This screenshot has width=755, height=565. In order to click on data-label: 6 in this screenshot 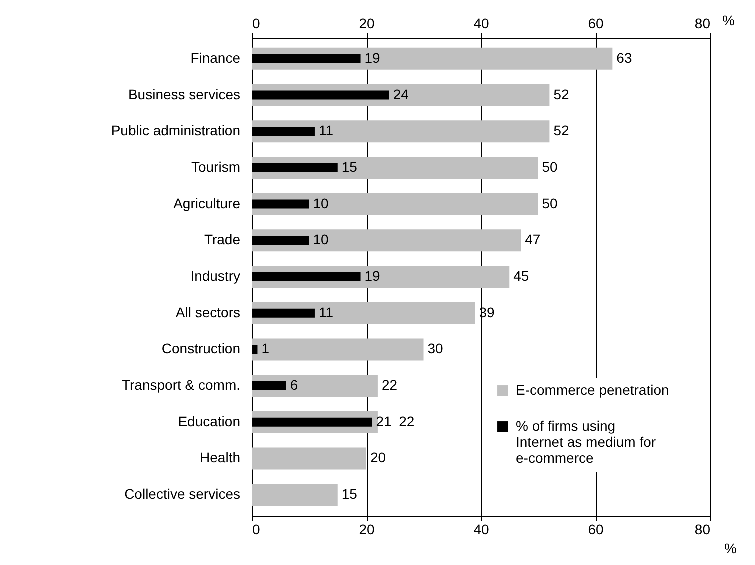, I will do `click(294, 385)`.